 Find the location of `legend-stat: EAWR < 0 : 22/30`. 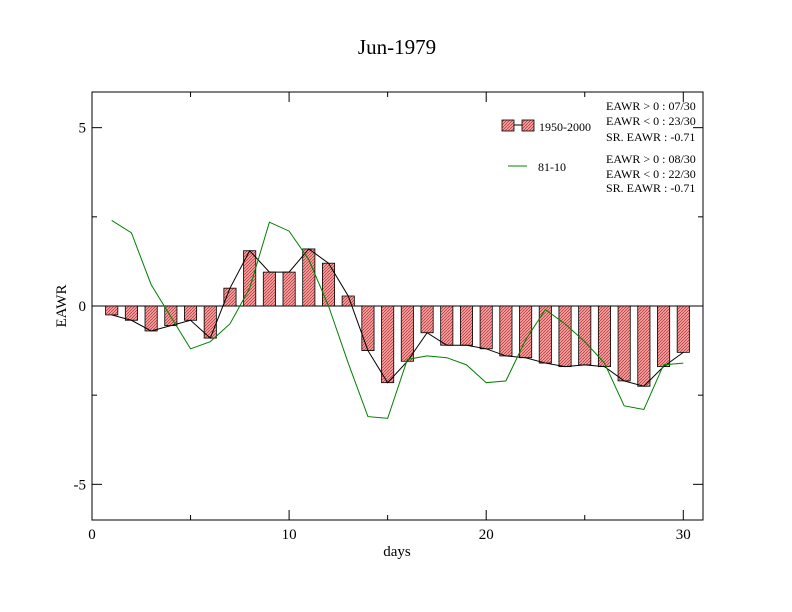

legend-stat: EAWR < 0 : 22/30 is located at coordinates (651, 174).